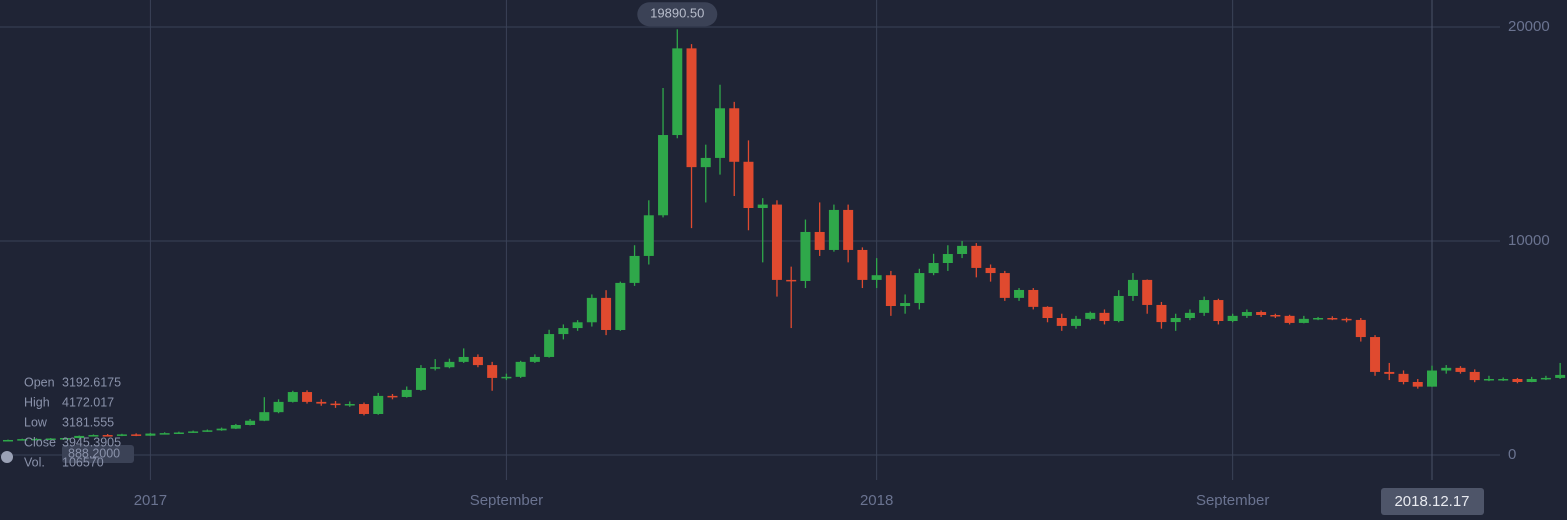 The image size is (1567, 520). Describe the element at coordinates (34, 462) in the screenshot. I see `tooltip-key: Vol.` at that location.